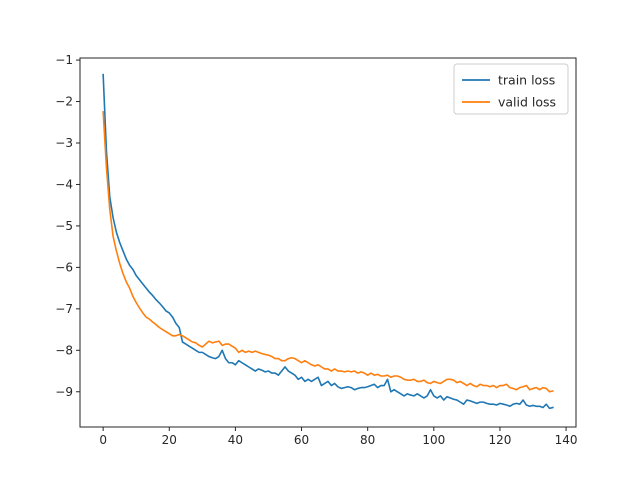 The width and height of the screenshot is (640, 480). I want to click on y-tick-label: −9, so click(64, 392).